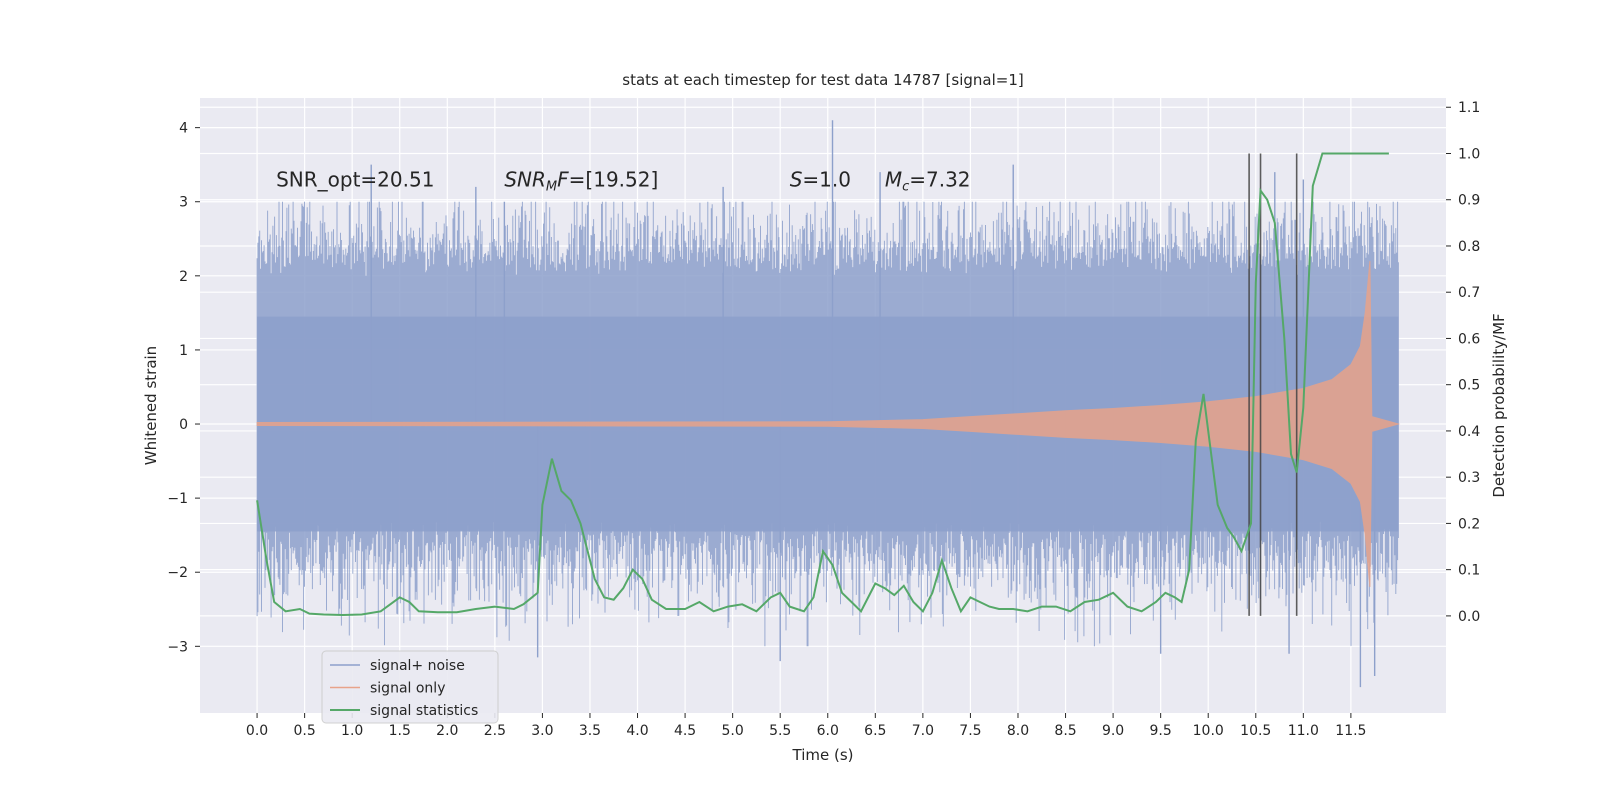  I want to click on y2-tick-label: 0.0, so click(1469, 617).